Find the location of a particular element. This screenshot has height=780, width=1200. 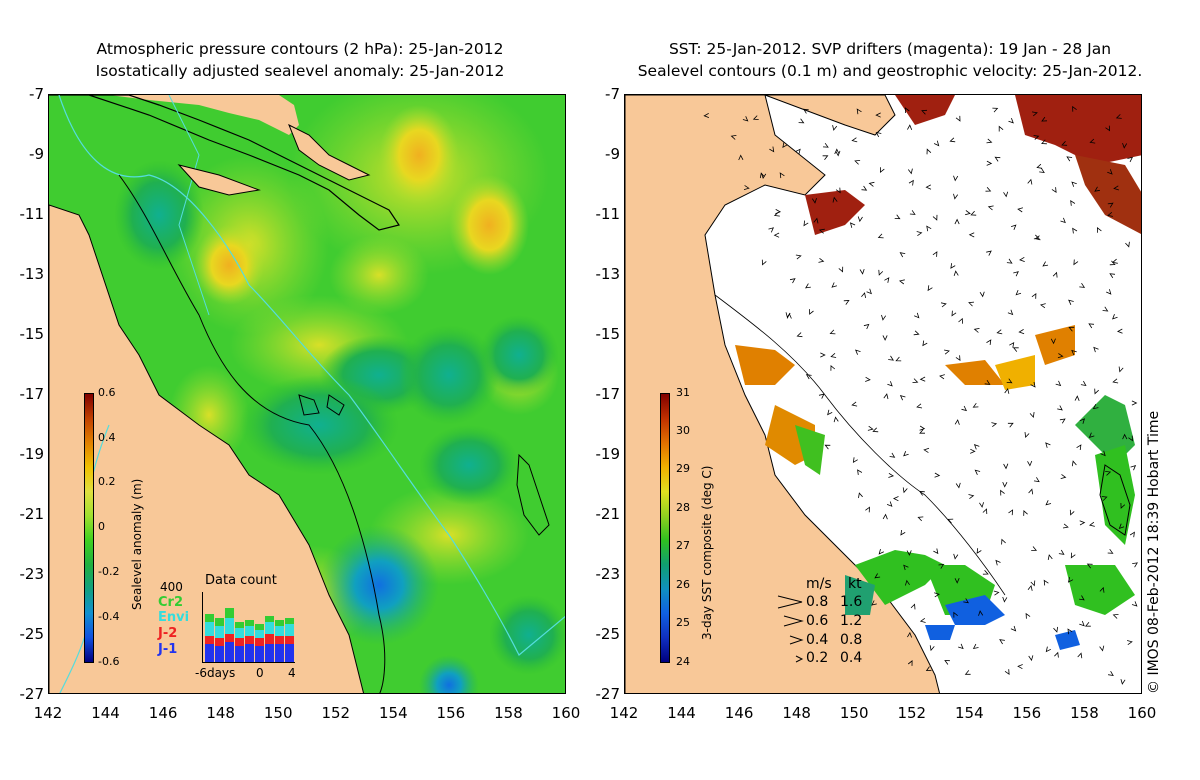

right-cb-tick-5: 26 is located at coordinates (683, 584).